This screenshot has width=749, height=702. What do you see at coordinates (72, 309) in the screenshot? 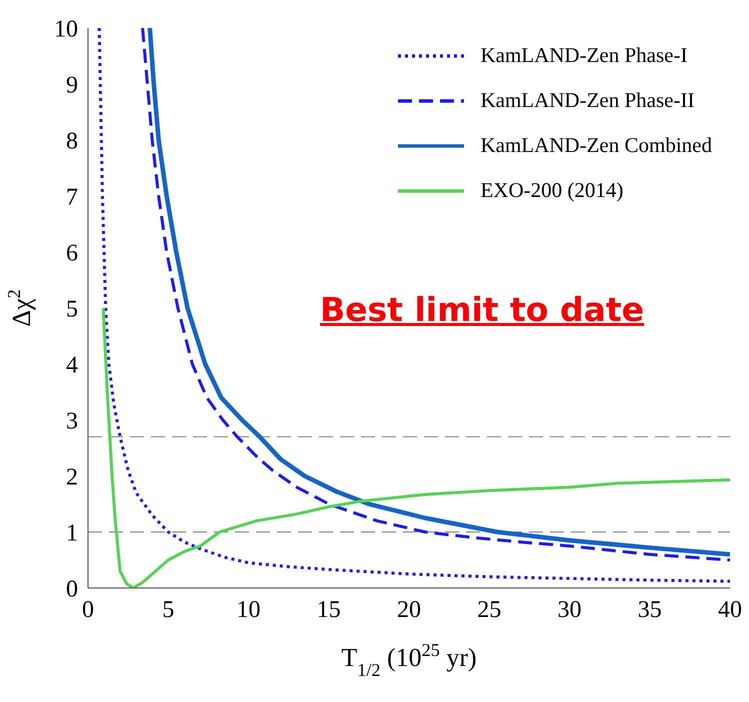
I see `y-tick-label: 5` at bounding box center [72, 309].